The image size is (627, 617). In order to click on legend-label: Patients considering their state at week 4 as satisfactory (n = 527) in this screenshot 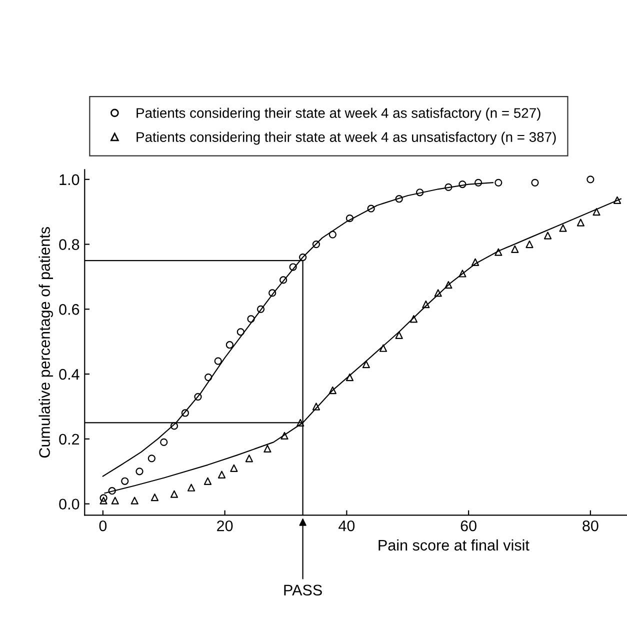, I will do `click(338, 114)`.